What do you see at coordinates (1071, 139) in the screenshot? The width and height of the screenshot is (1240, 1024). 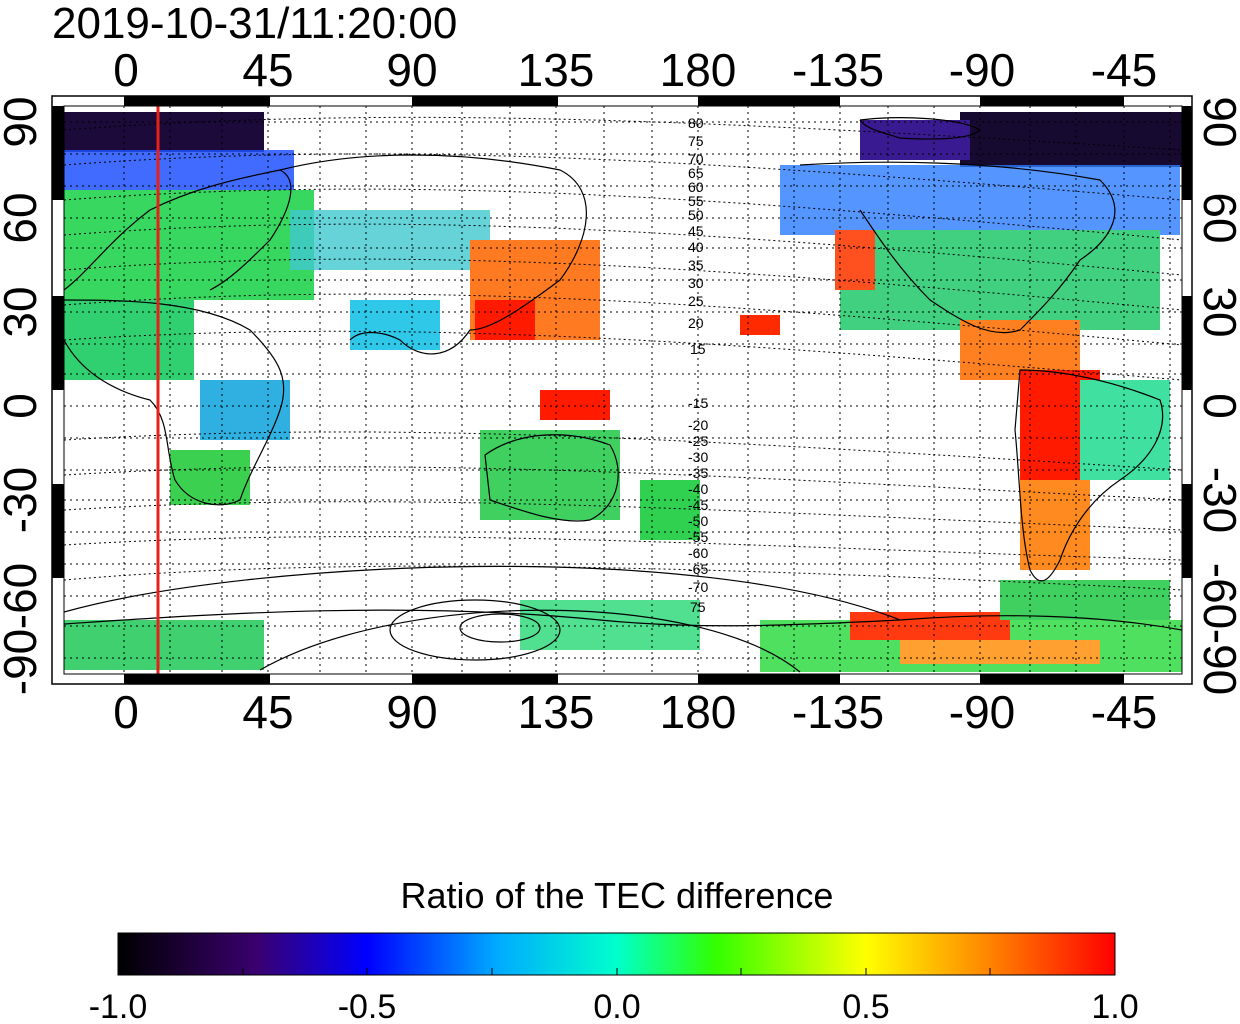 I see `tec-patch-arctic-east` at bounding box center [1071, 139].